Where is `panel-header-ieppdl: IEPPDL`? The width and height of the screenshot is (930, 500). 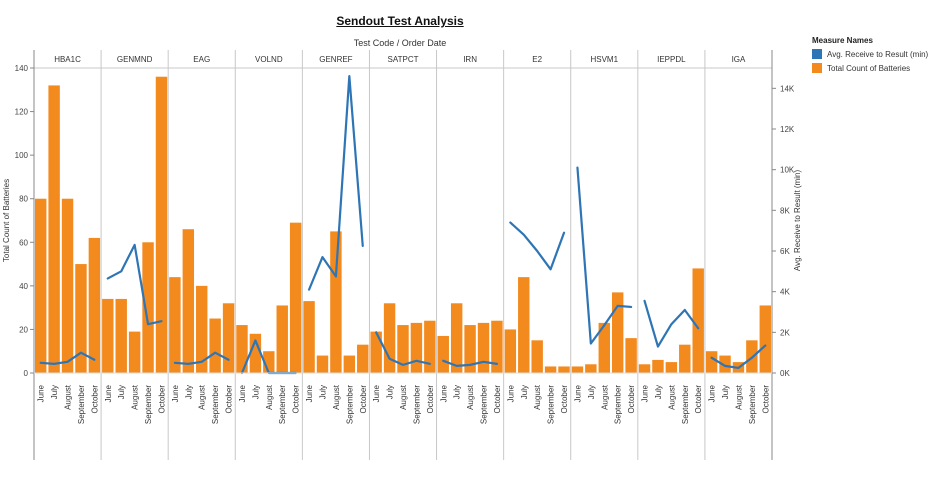 panel-header-ieppdl: IEPPDL is located at coordinates (671, 59).